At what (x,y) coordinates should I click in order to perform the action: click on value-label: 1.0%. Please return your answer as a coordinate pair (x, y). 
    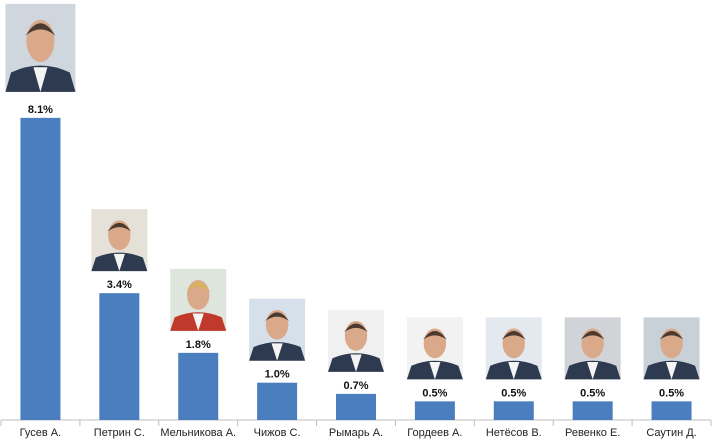
    Looking at the image, I should click on (277, 375).